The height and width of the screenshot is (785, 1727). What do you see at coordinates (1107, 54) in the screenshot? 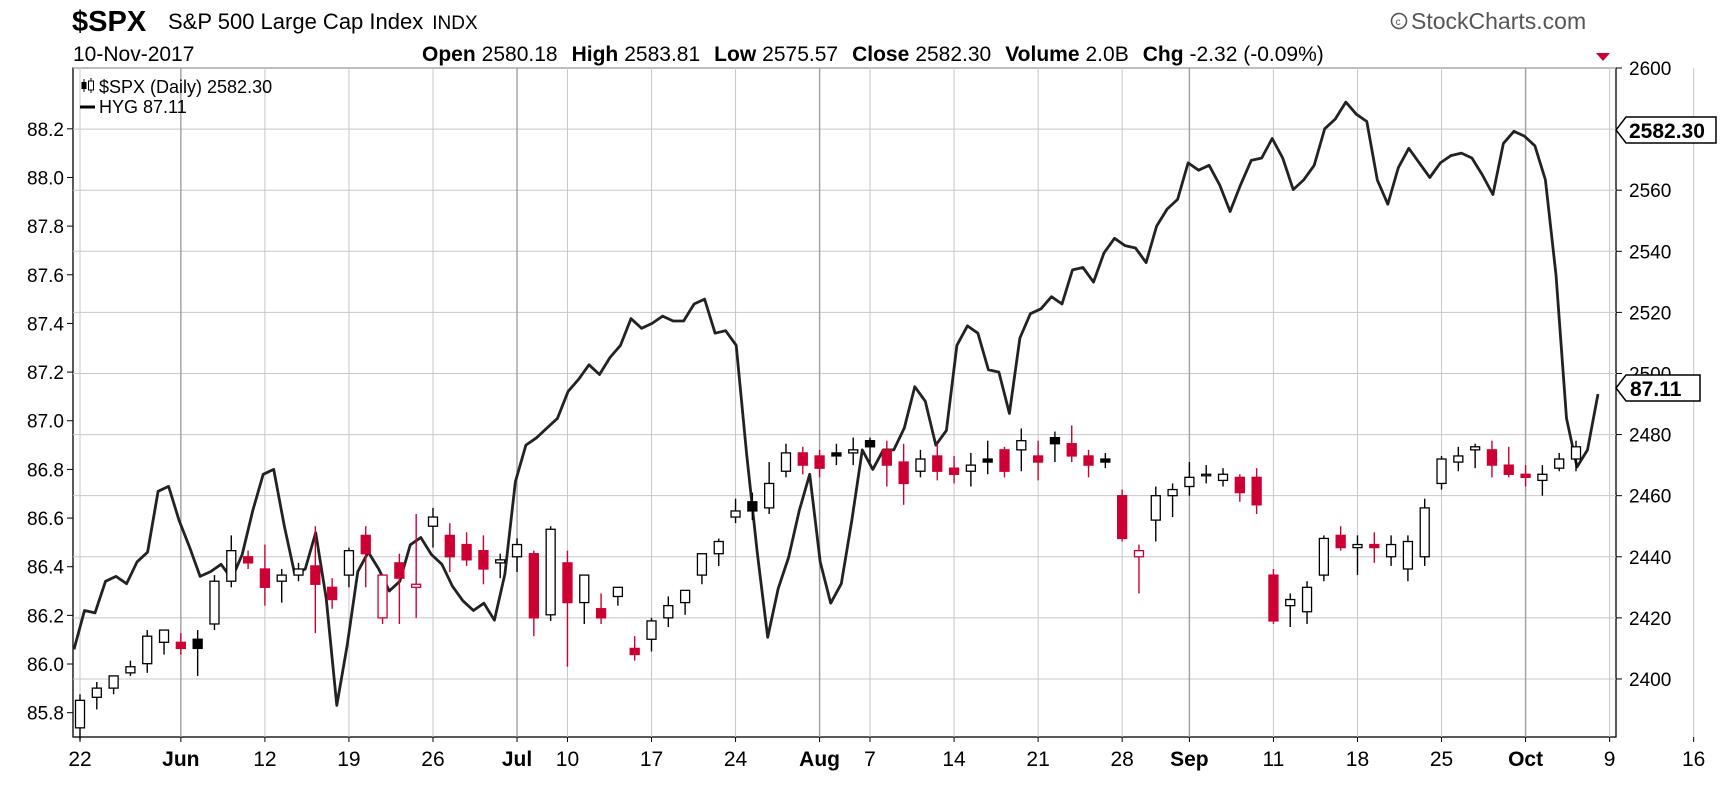
I see `volume-value: 2.0B` at bounding box center [1107, 54].